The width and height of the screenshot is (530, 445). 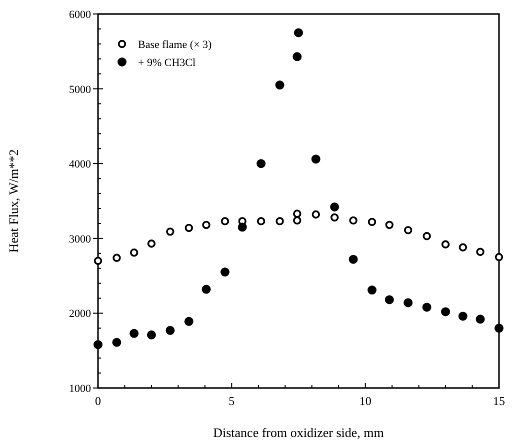 I want to click on y-tick-label: 4000, so click(x=80, y=164).